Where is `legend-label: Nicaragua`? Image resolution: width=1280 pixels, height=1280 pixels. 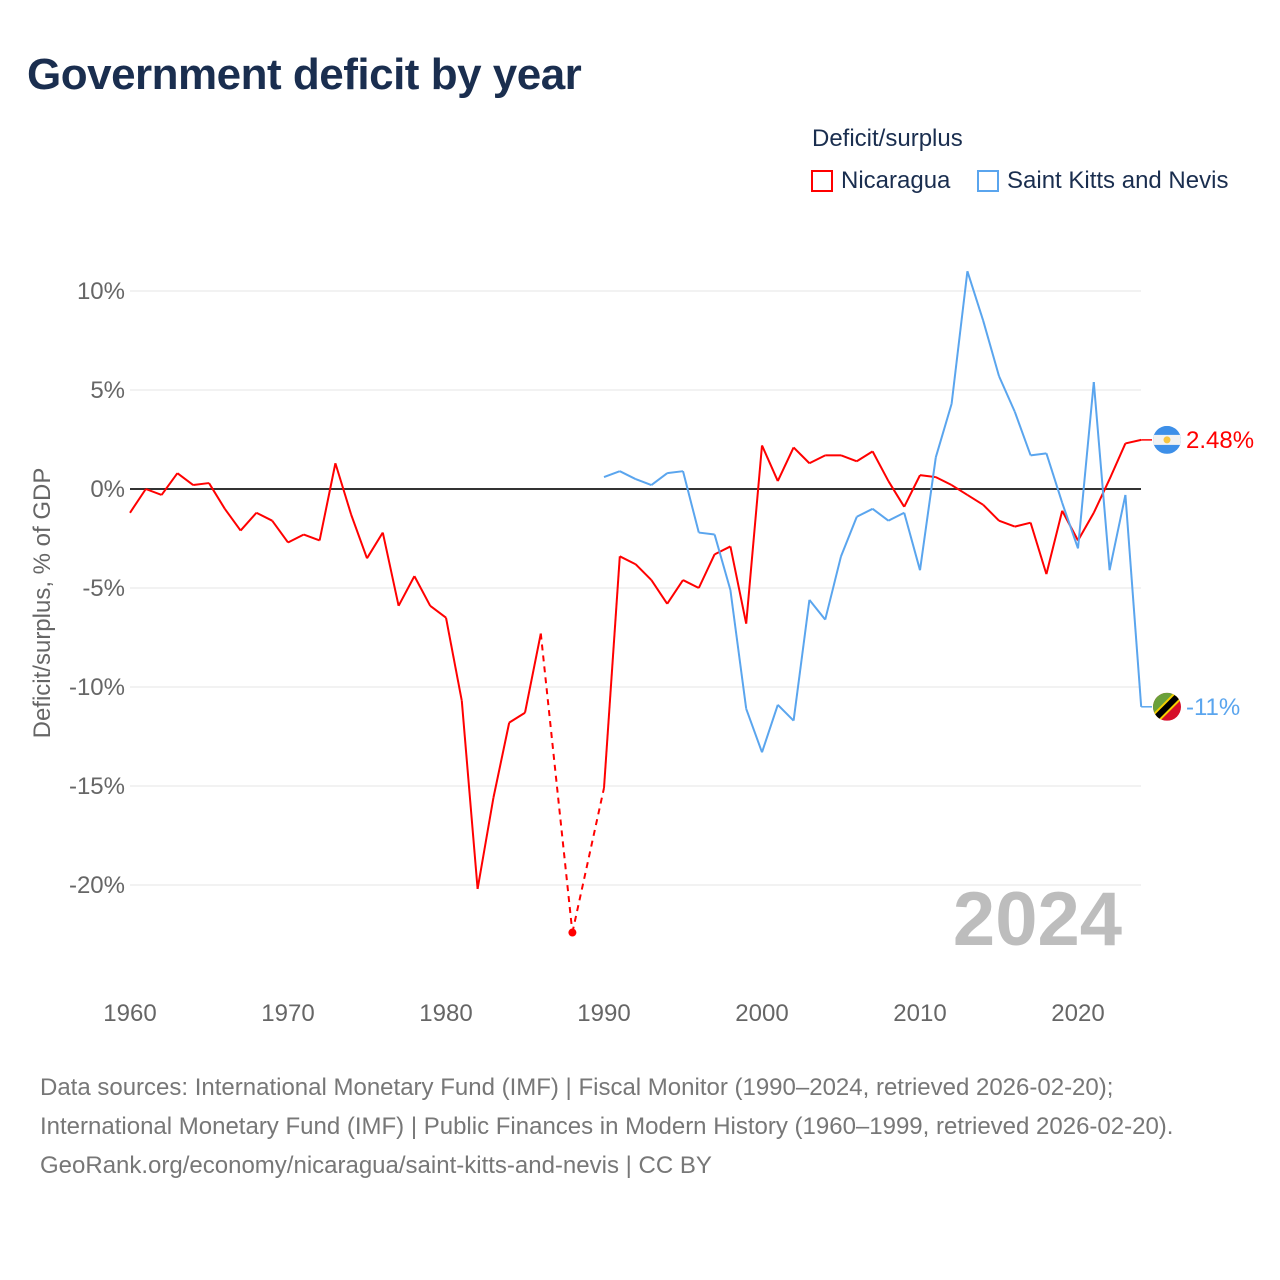
legend-label: Nicaragua is located at coordinates (896, 180).